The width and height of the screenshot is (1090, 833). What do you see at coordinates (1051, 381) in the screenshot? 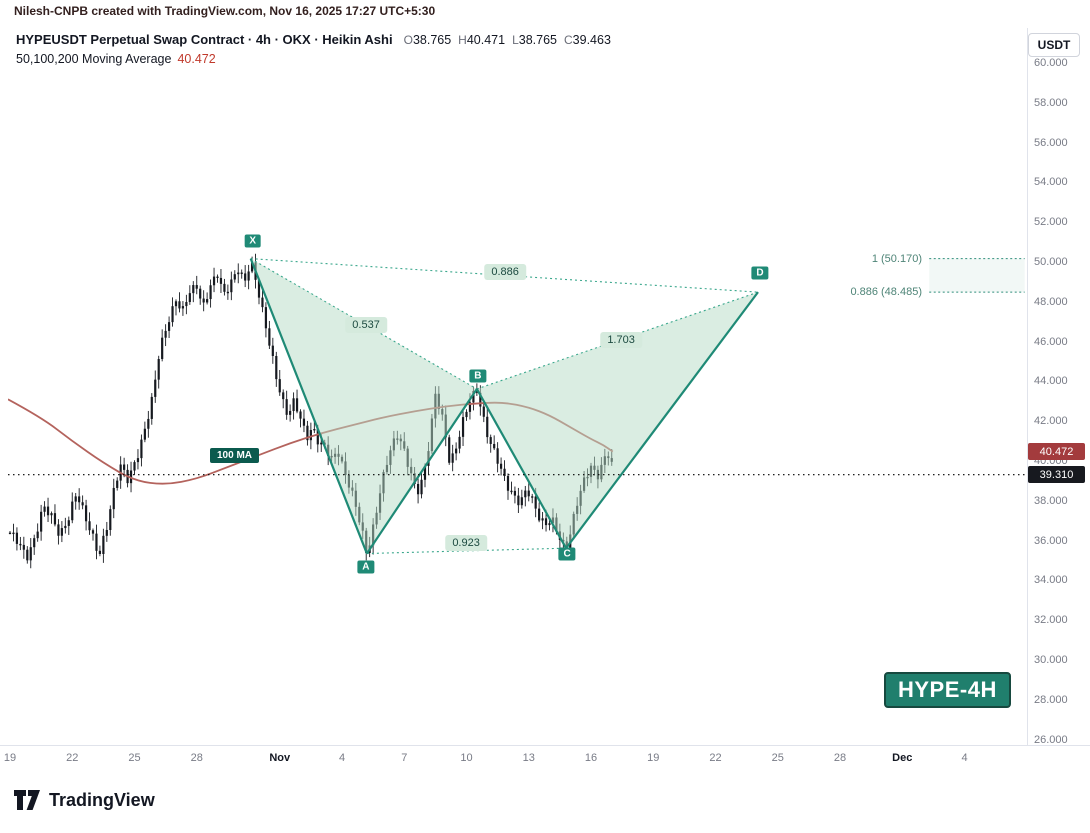
I see `price-tick: 44.000` at bounding box center [1051, 381].